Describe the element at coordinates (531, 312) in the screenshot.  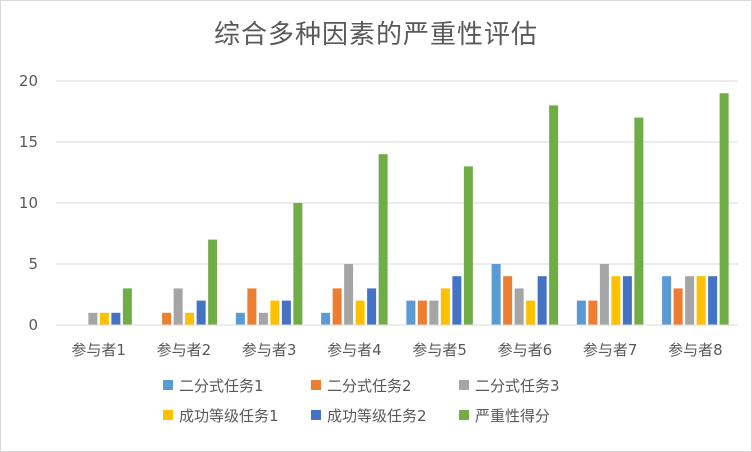
I see `bar-成功等级任务1-参与者6` at that location.